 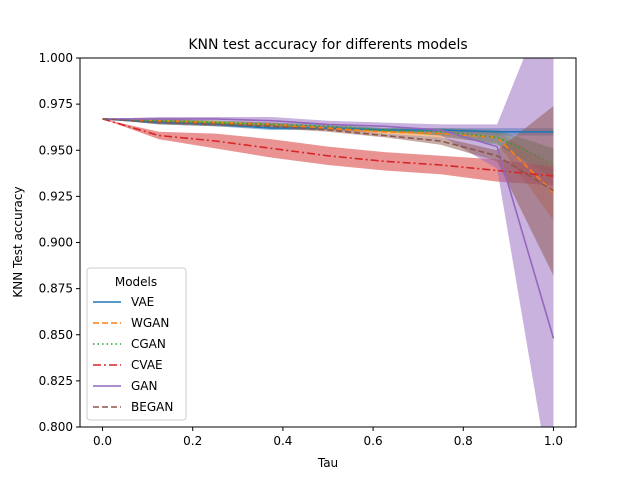 What do you see at coordinates (56, 243) in the screenshot?
I see `y-tick-label: 0.900` at bounding box center [56, 243].